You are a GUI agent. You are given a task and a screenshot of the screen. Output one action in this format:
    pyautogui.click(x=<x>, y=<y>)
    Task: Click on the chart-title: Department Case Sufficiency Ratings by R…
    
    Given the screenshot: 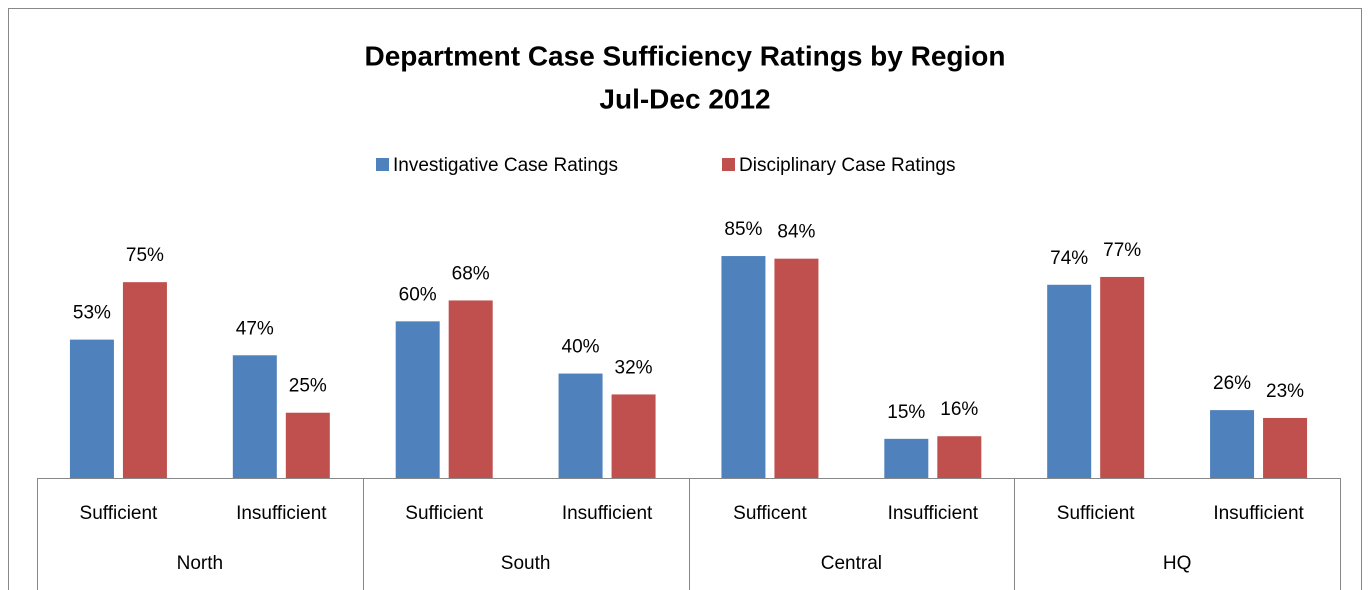 What is the action you would take?
    pyautogui.click(x=684, y=55)
    